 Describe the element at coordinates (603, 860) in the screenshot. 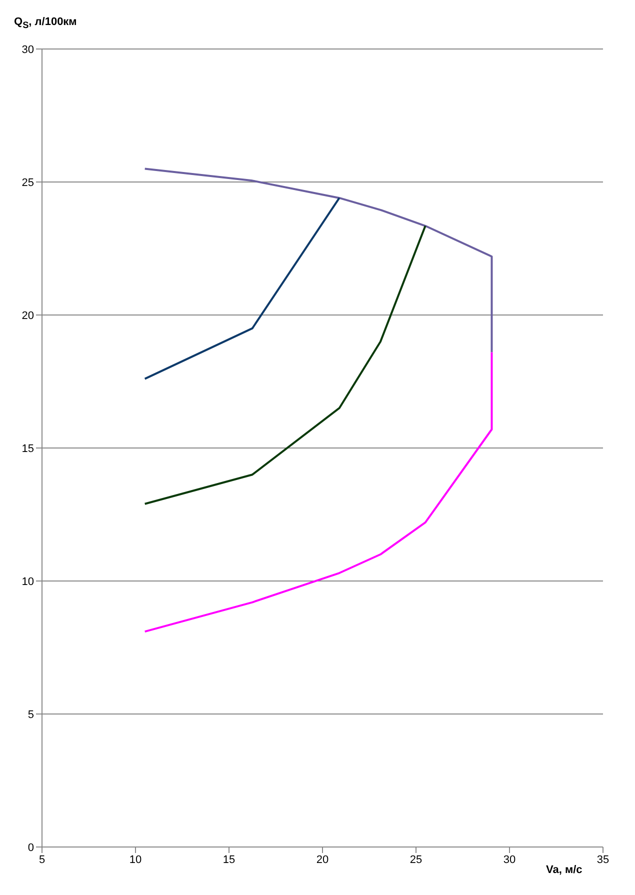

I see `x-tick-label: 35` at that location.